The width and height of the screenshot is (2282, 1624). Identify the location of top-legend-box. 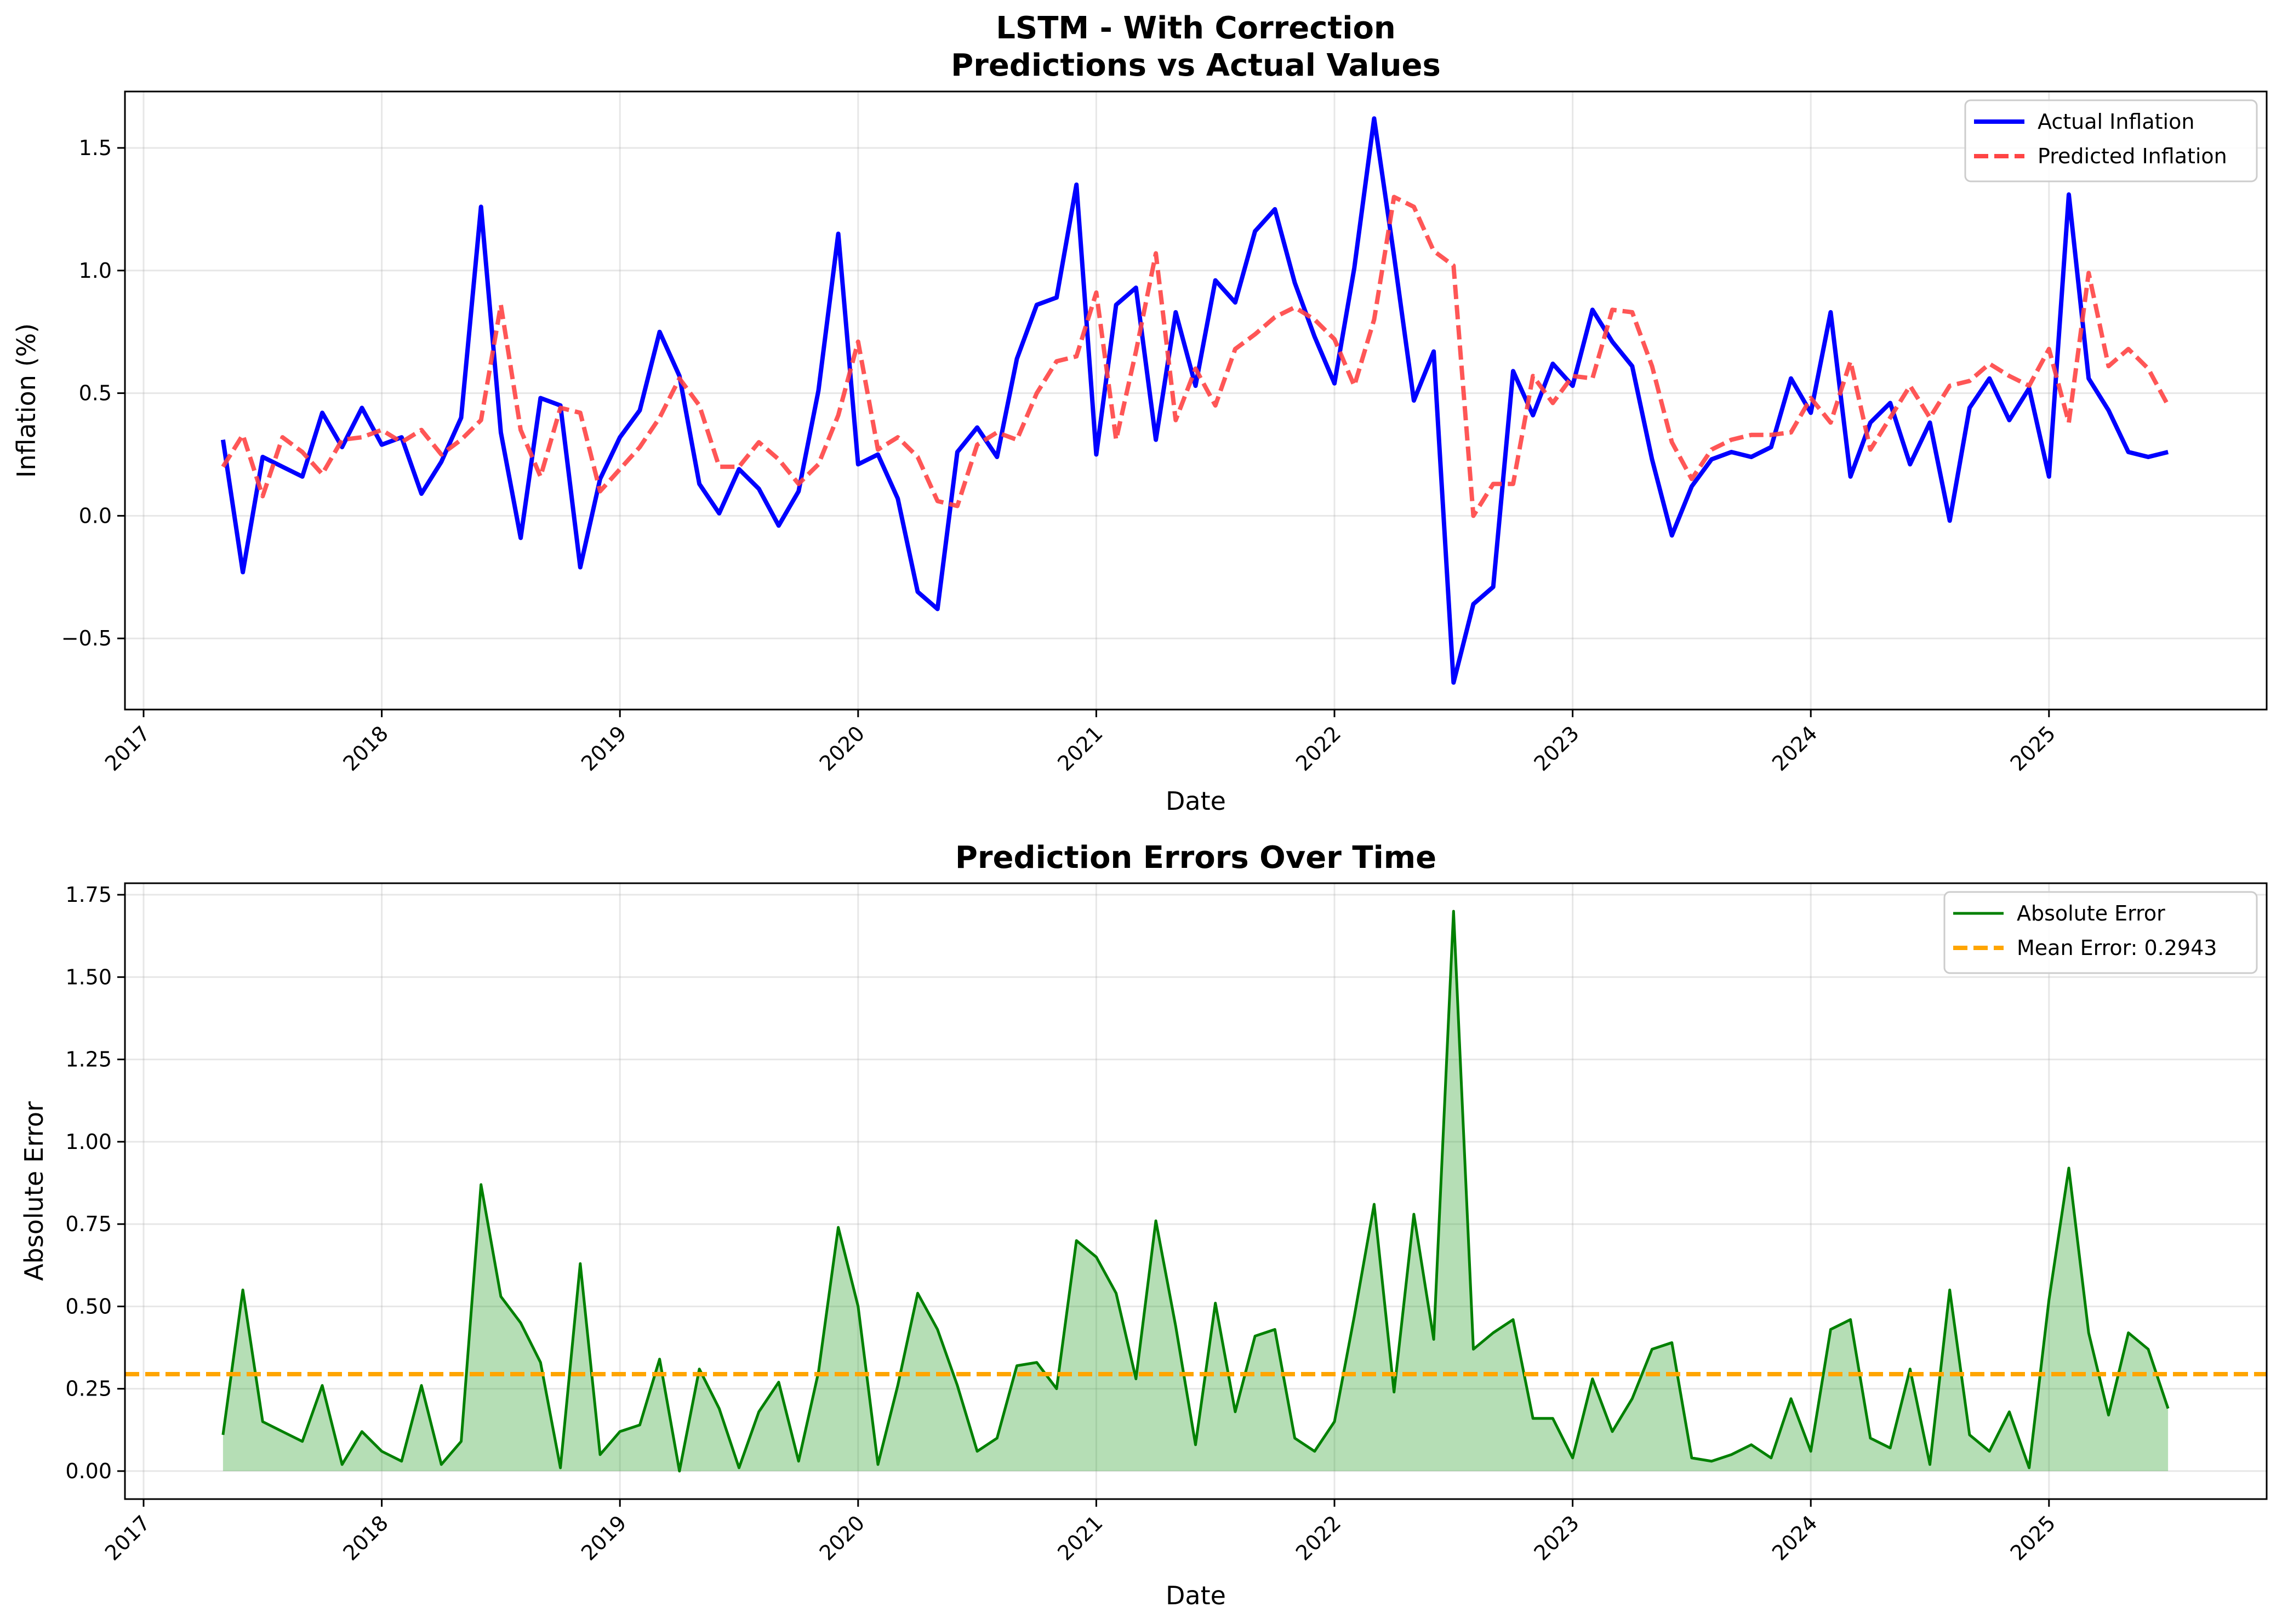
(2111, 140).